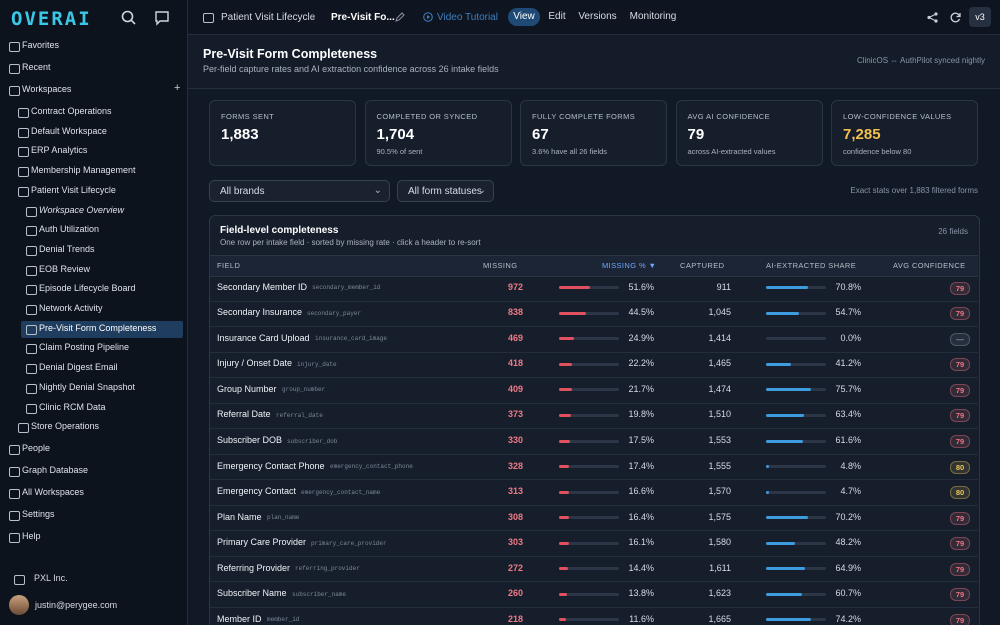 This screenshot has height=625, width=1000. What do you see at coordinates (720, 567) in the screenshot?
I see `captured: 1,611` at bounding box center [720, 567].